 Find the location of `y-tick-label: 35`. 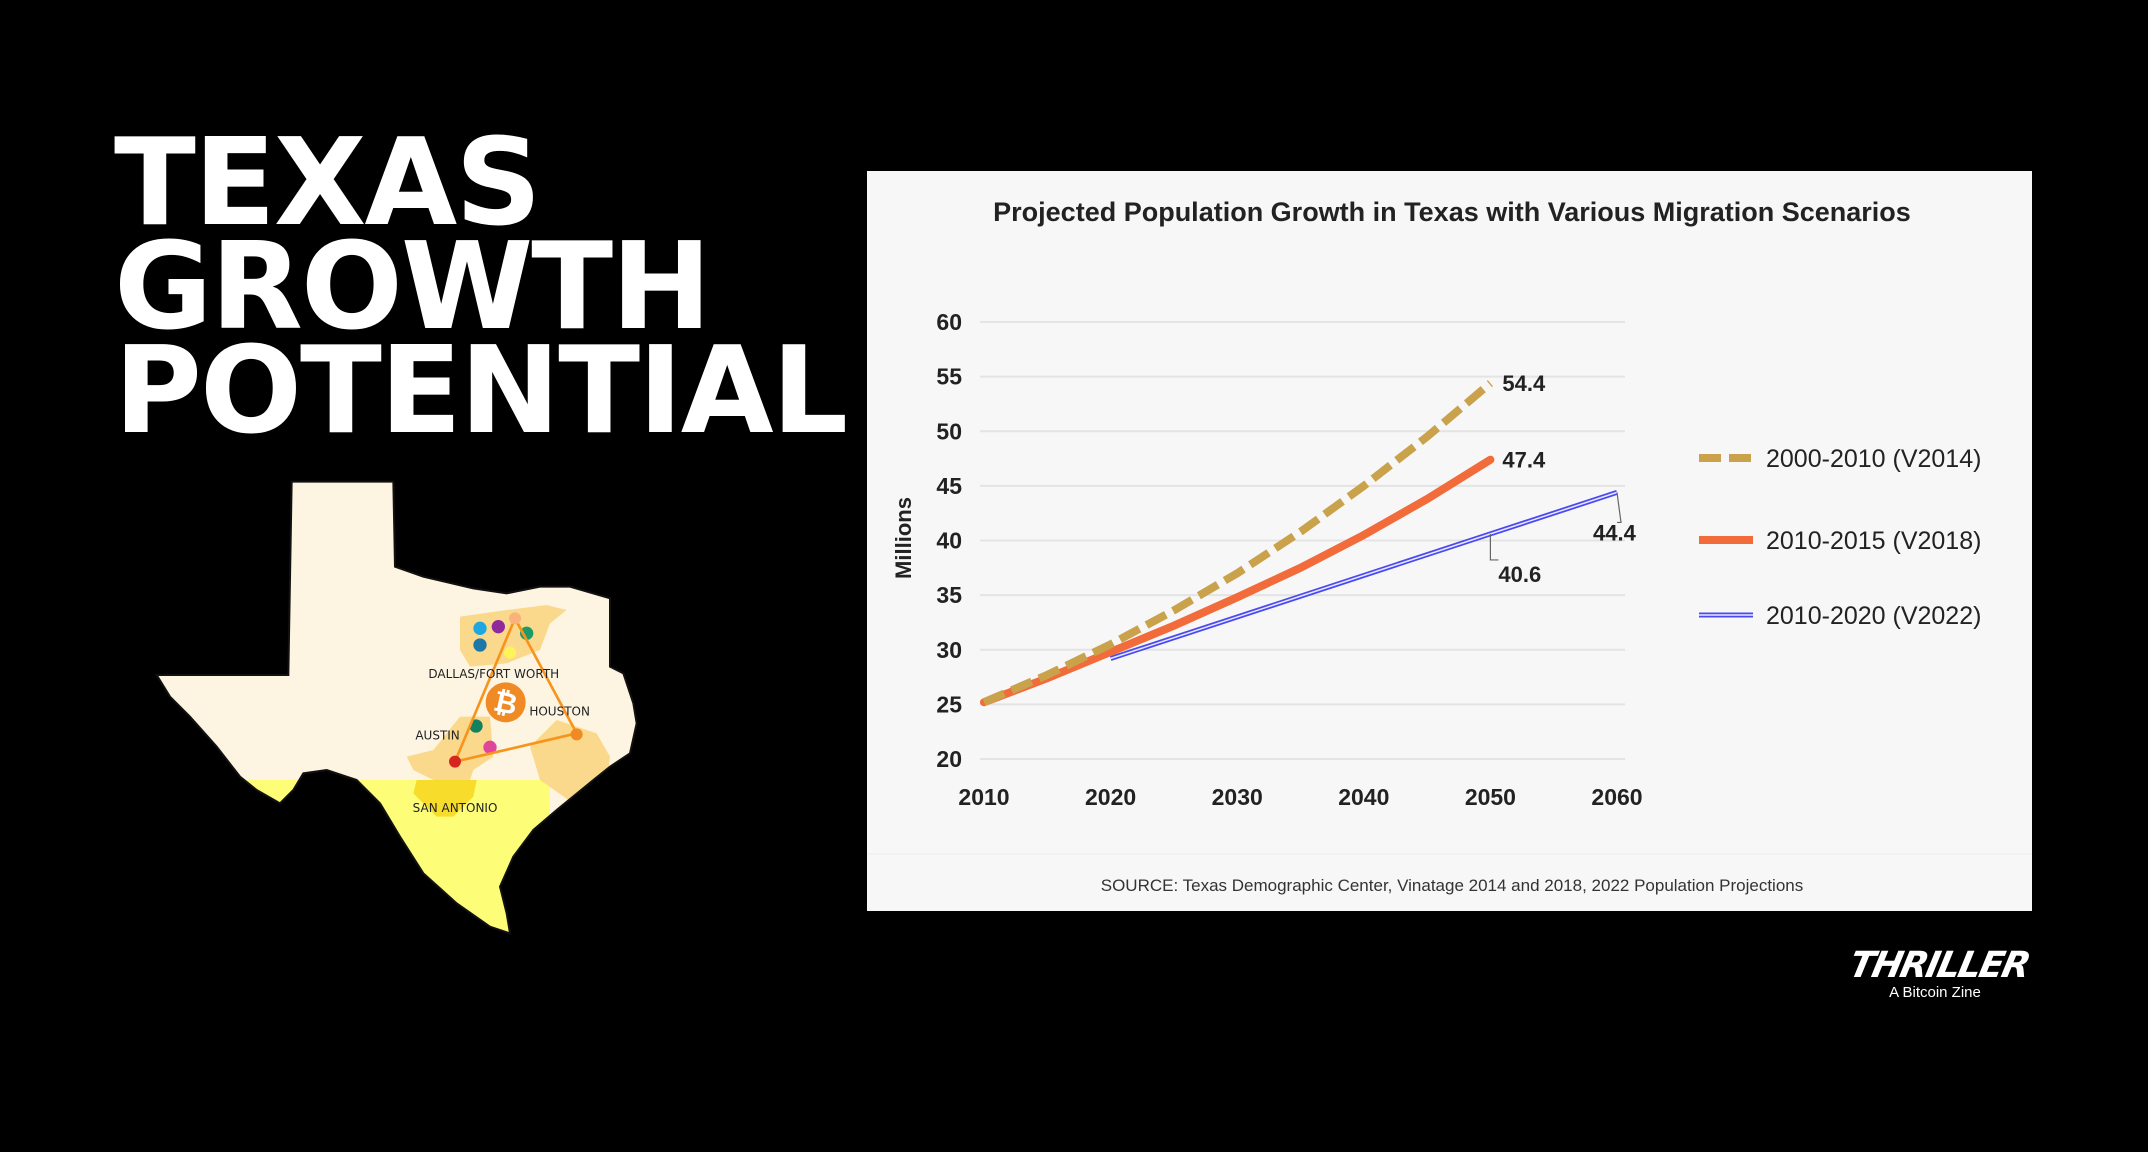

y-tick-label: 35 is located at coordinates (949, 595).